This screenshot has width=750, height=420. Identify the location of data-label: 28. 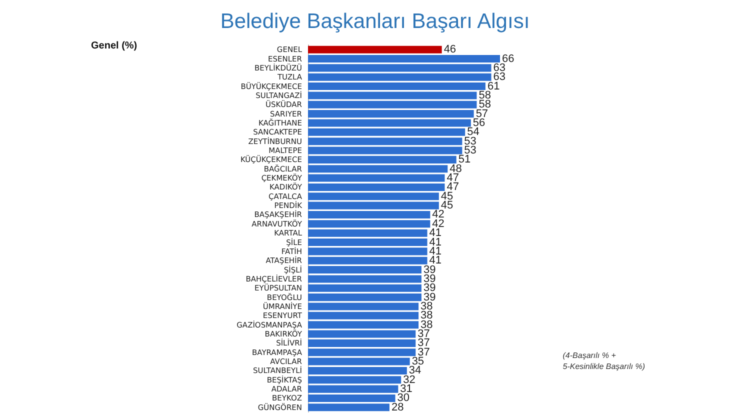
(397, 407).